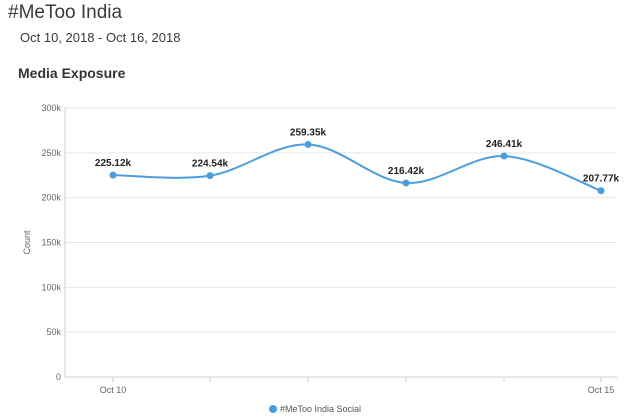 The image size is (630, 420). Describe the element at coordinates (210, 164) in the screenshot. I see `data-label: 224.54k` at that location.